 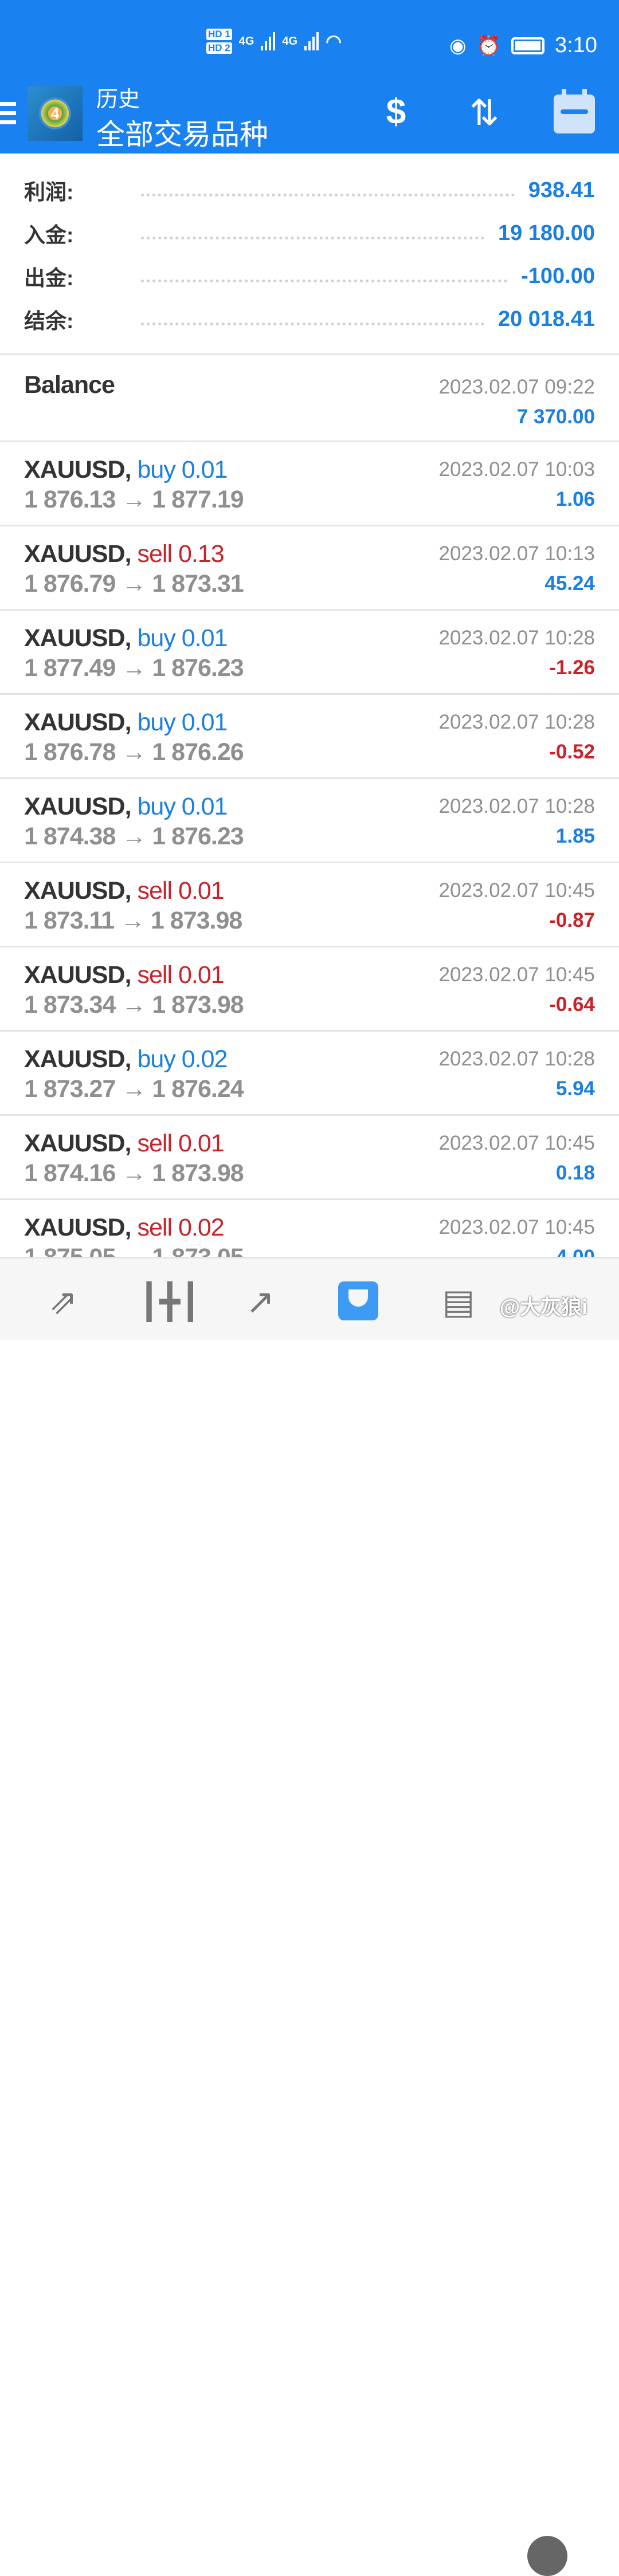 I want to click on trade-volume: sell 0.13, so click(x=180, y=554).